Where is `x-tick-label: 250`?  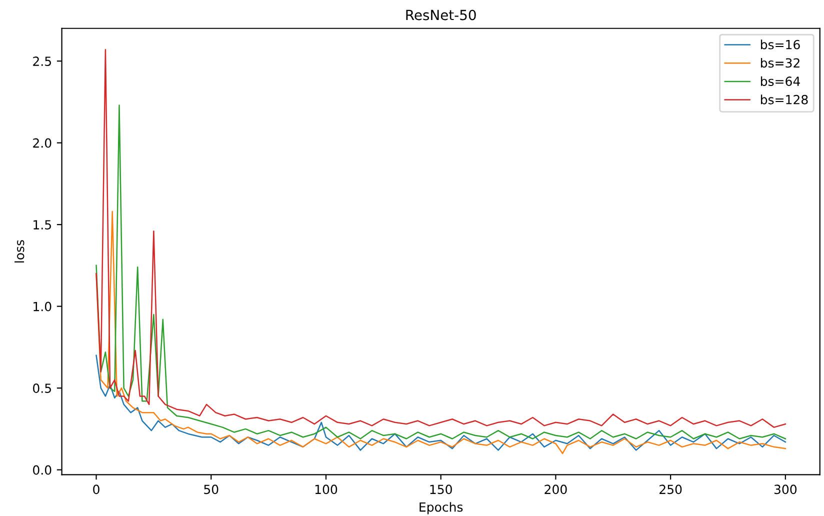
x-tick-label: 250 is located at coordinates (671, 489).